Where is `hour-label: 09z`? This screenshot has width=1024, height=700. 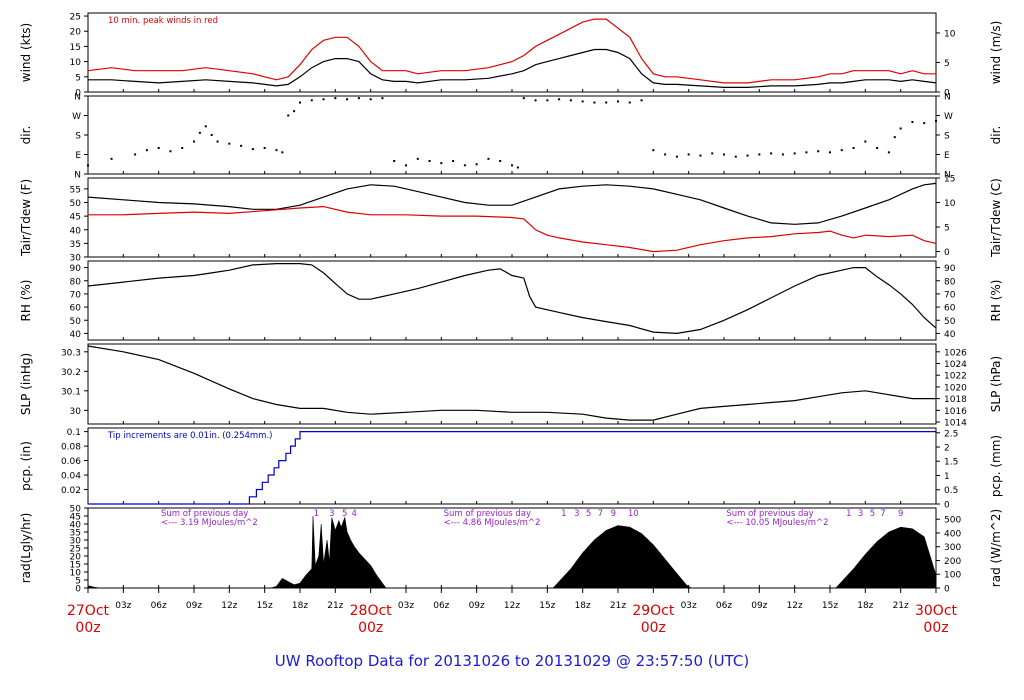 hour-label: 09z is located at coordinates (194, 606).